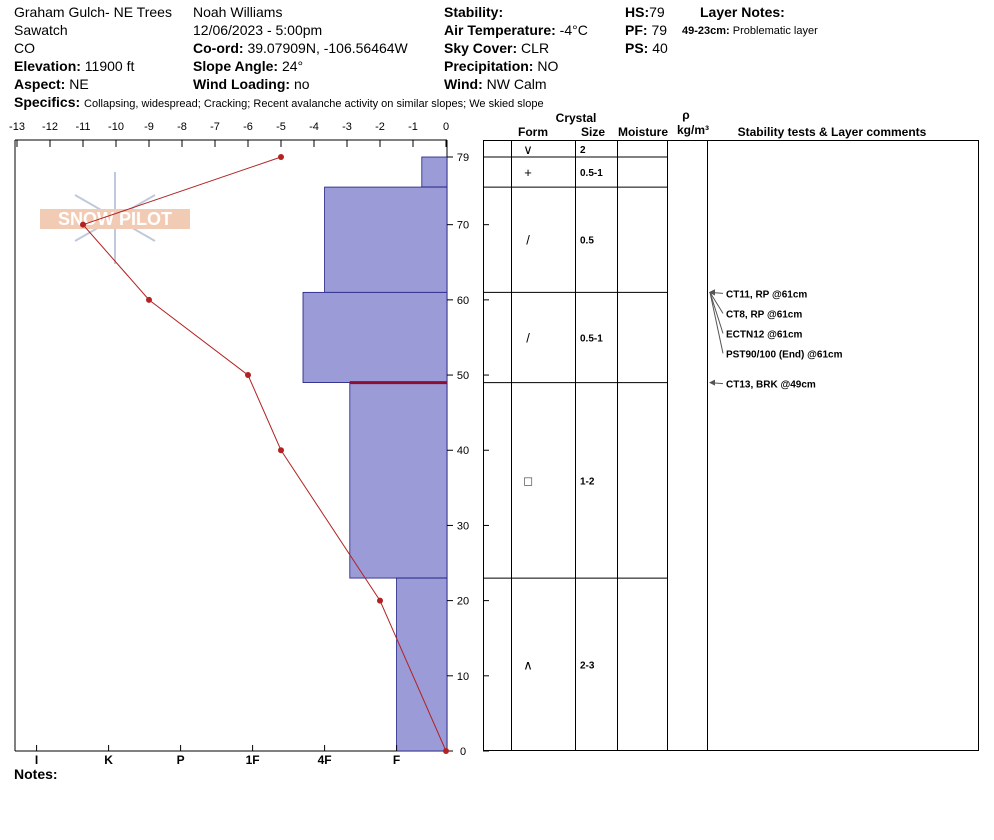 Image resolution: width=994 pixels, height=840 pixels. I want to click on header-density: ρ, so click(685, 115).